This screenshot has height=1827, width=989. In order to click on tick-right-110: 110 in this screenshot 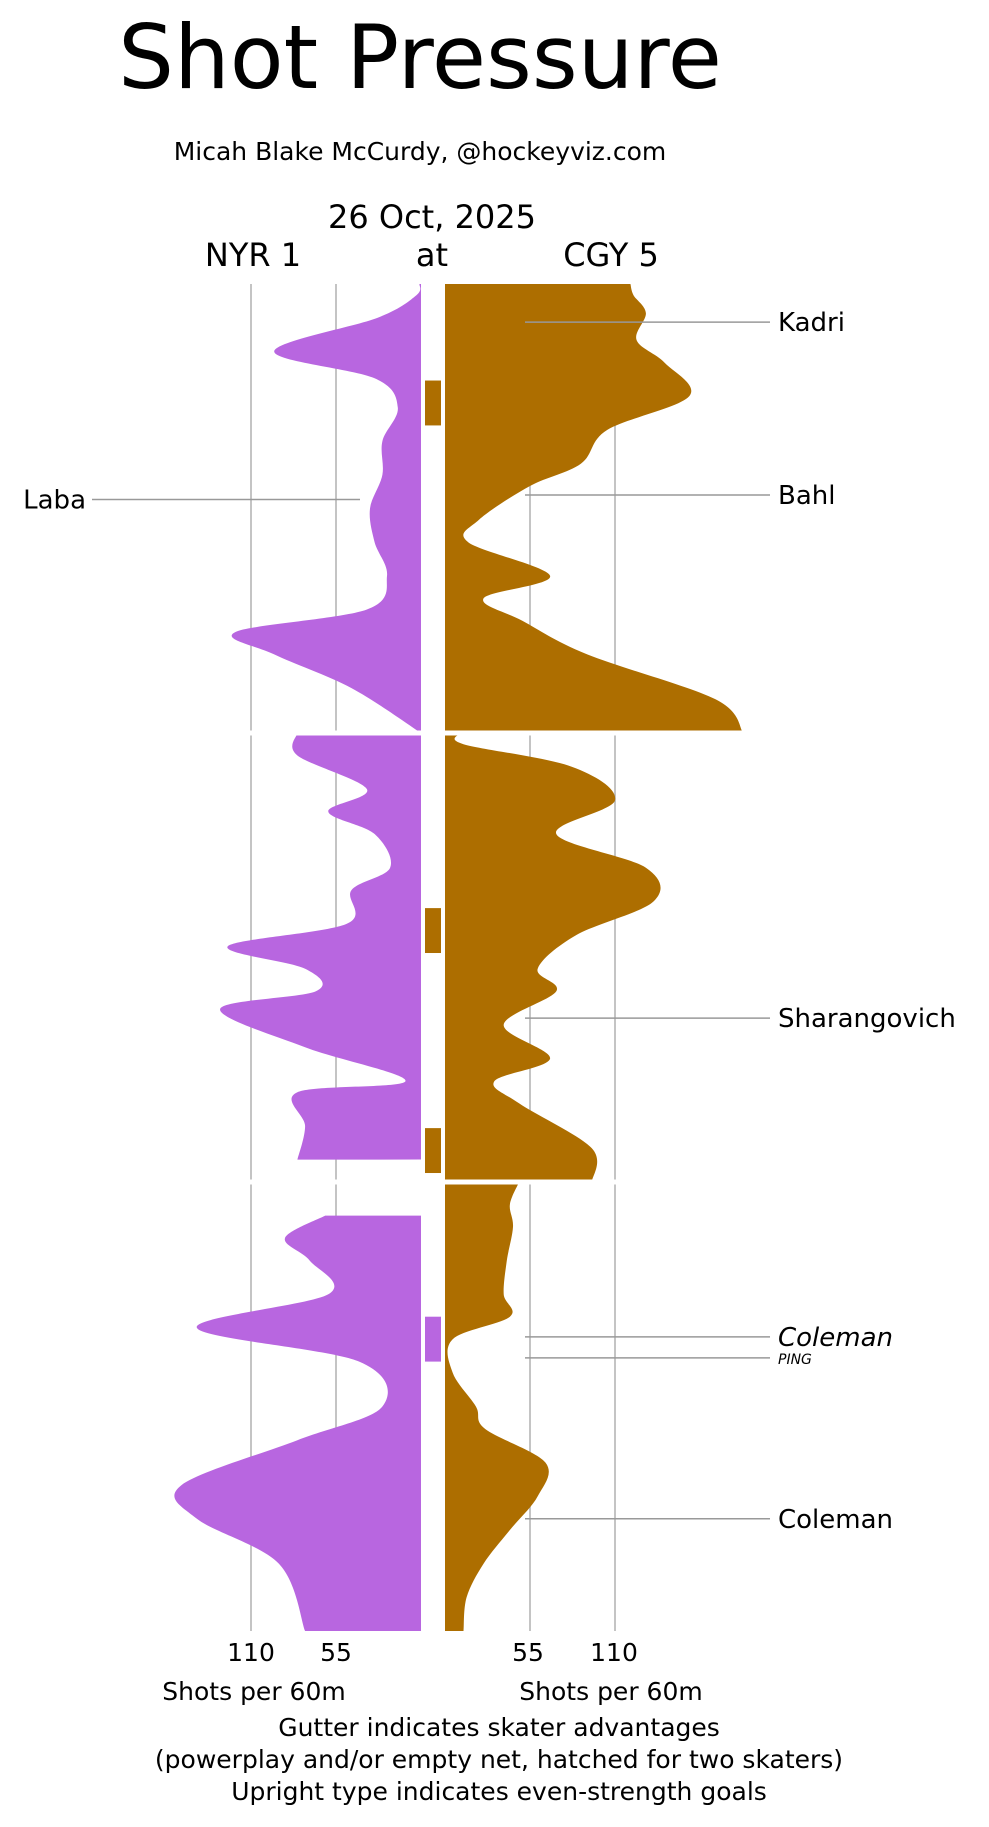, I will do `click(614, 1652)`.